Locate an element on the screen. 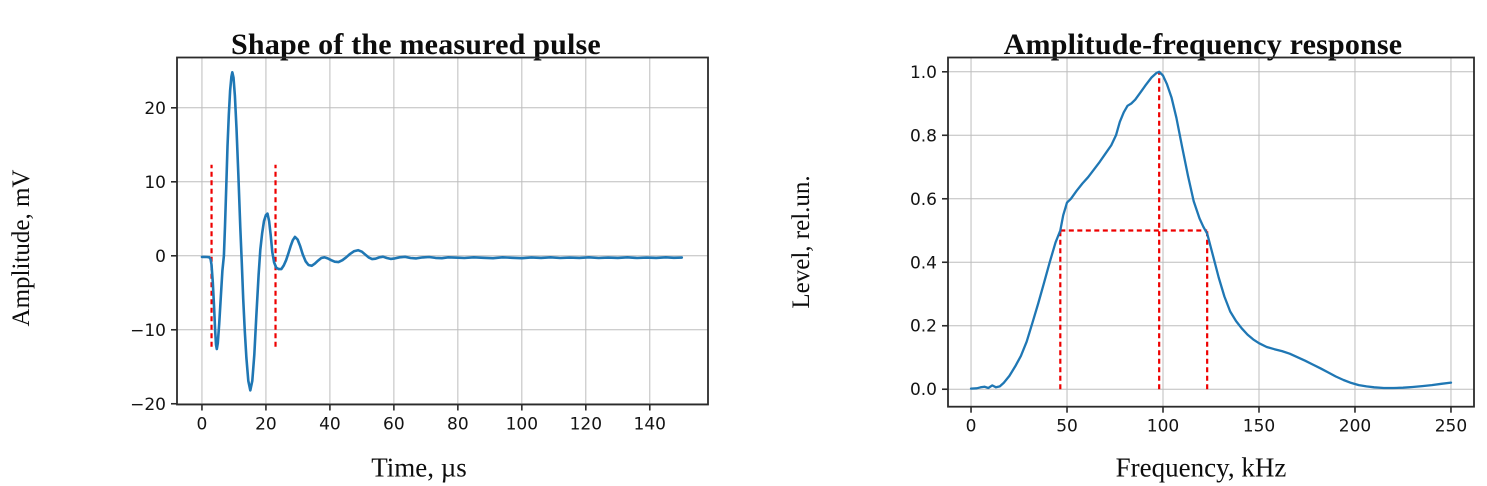  y-tick-label: 0.6 is located at coordinates (923, 200).